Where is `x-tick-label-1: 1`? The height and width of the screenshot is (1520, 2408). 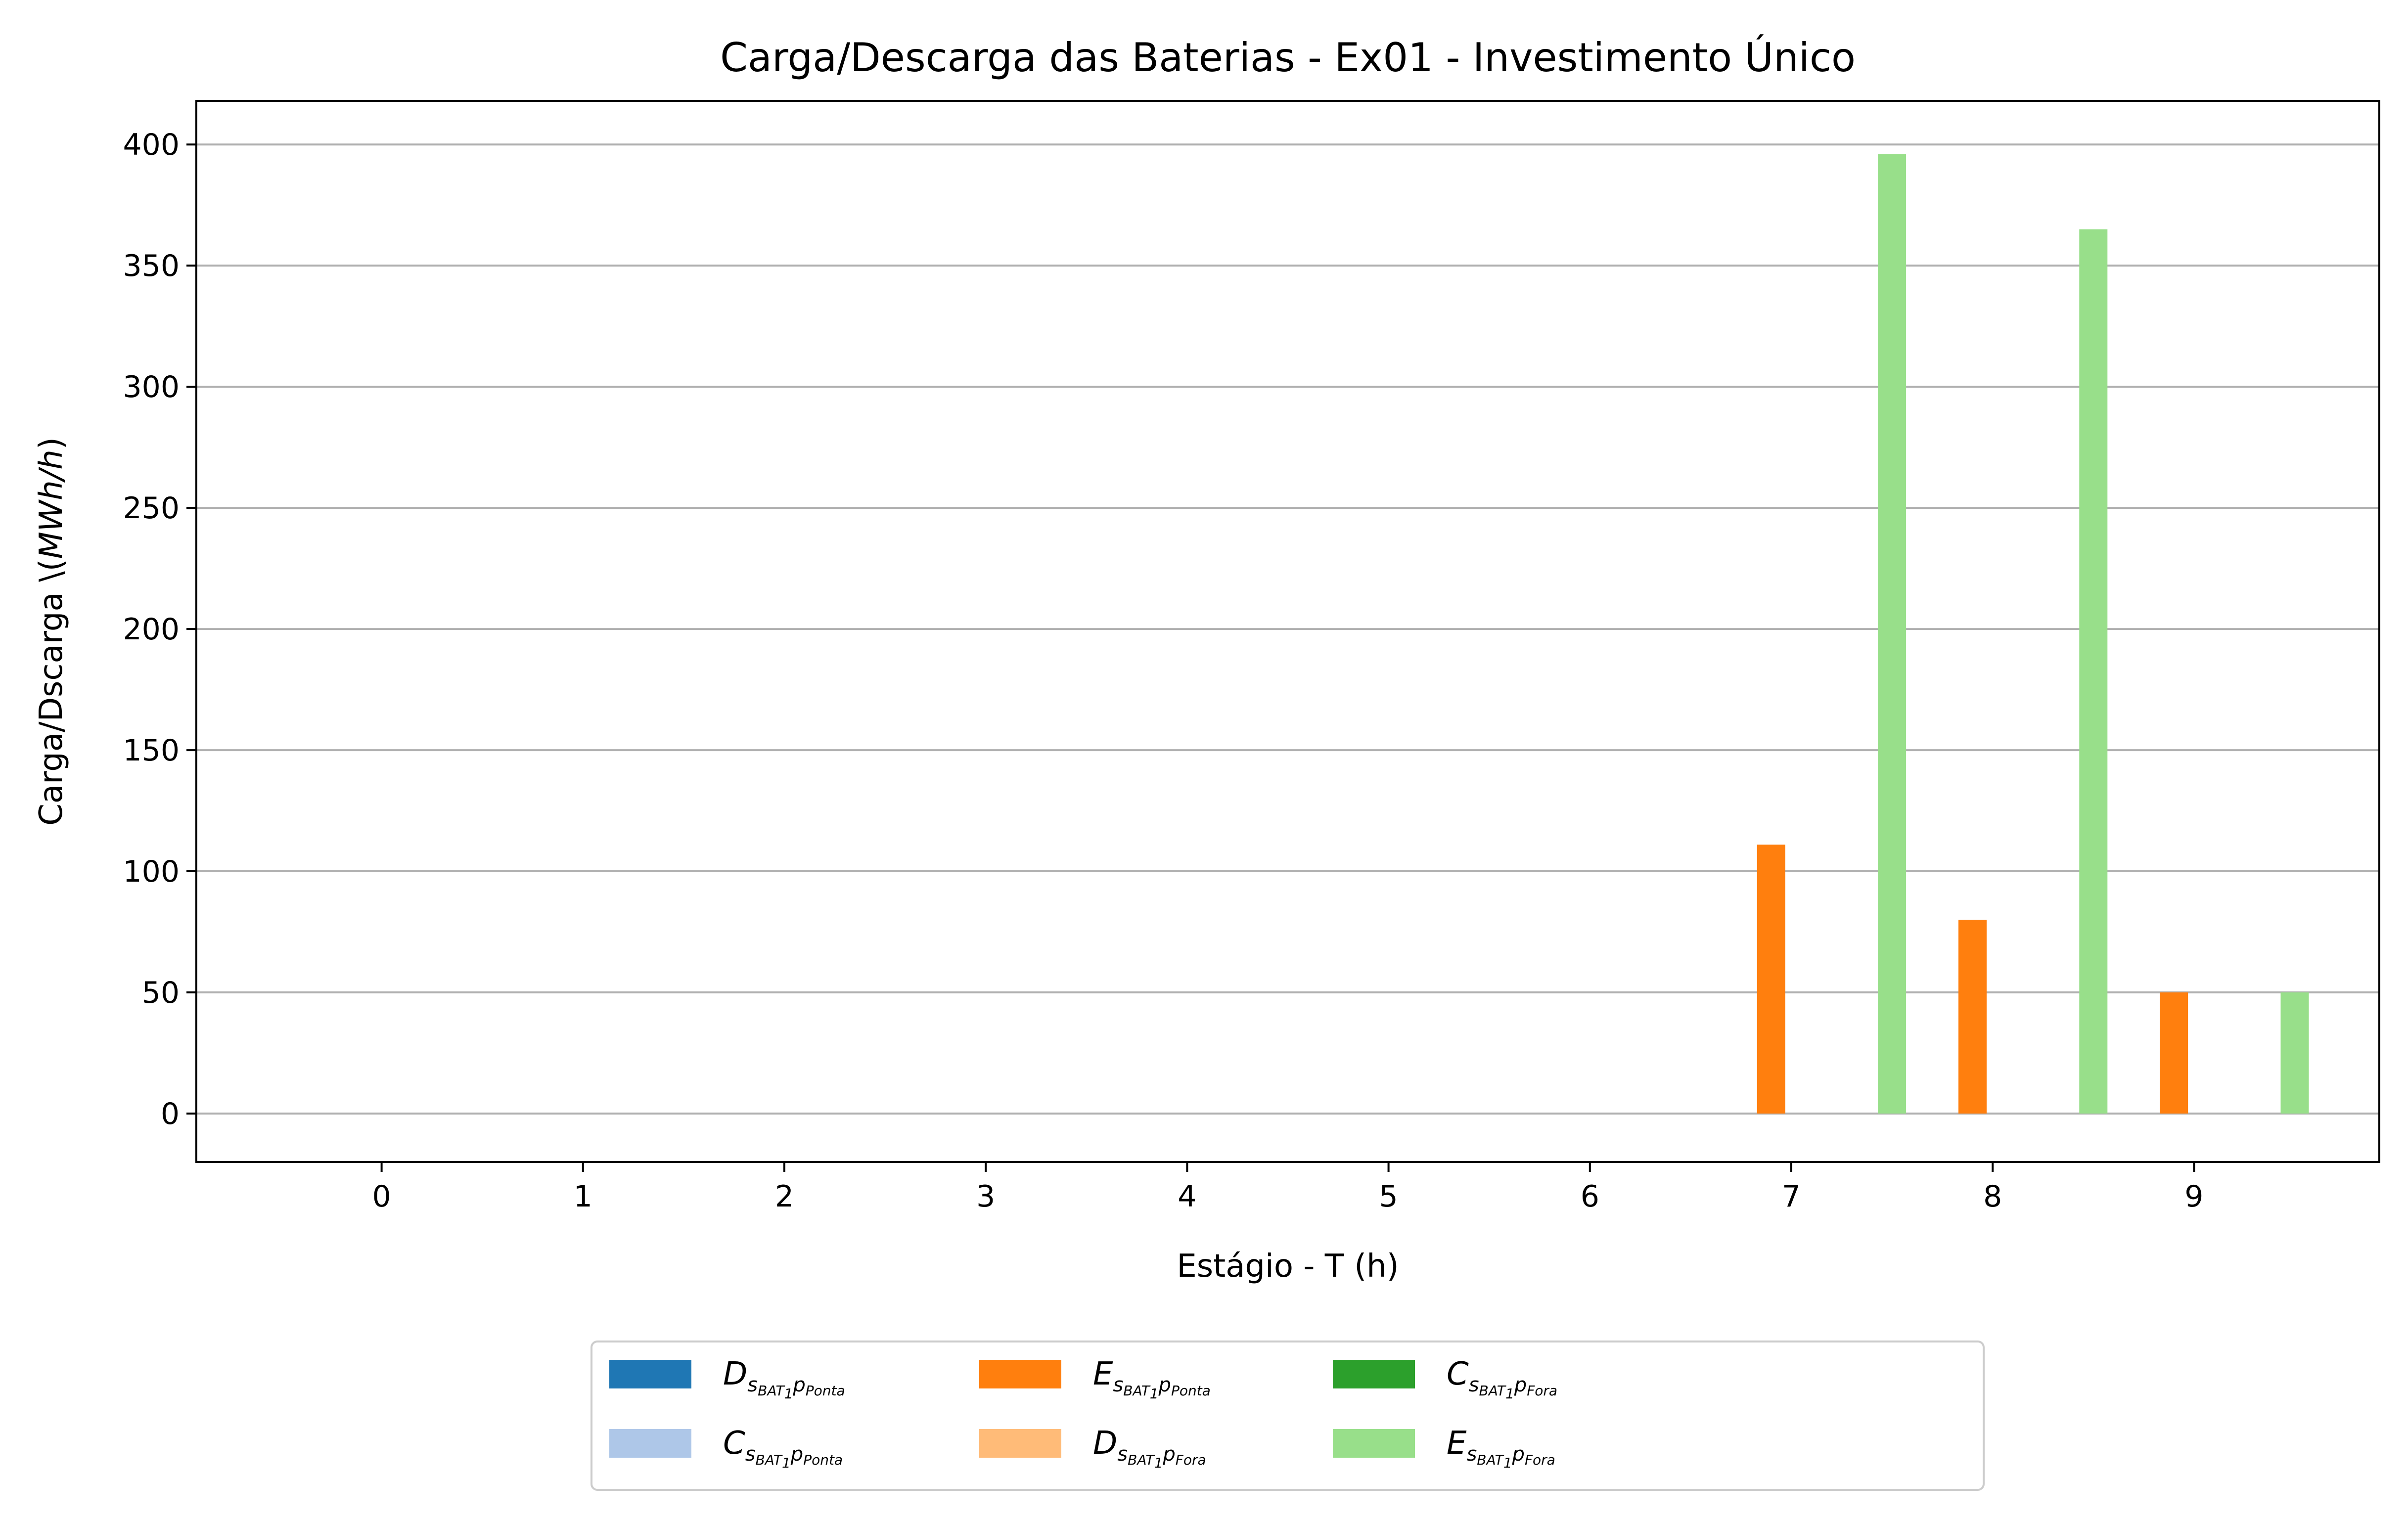 x-tick-label-1: 1 is located at coordinates (583, 1196).